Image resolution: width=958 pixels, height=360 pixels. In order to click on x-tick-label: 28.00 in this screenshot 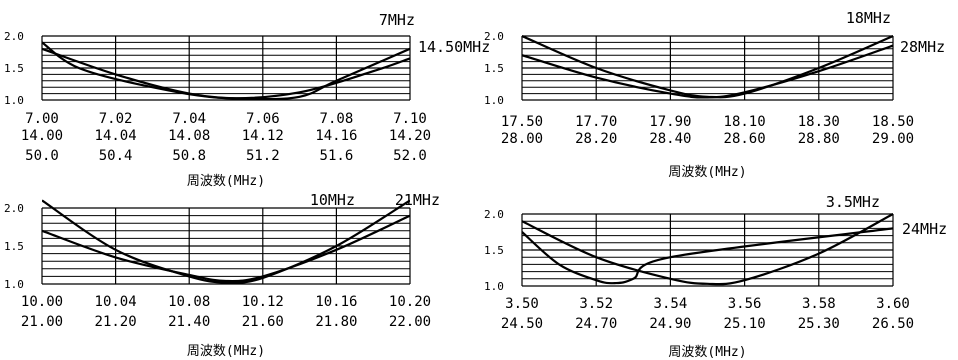, I will do `click(522, 139)`.